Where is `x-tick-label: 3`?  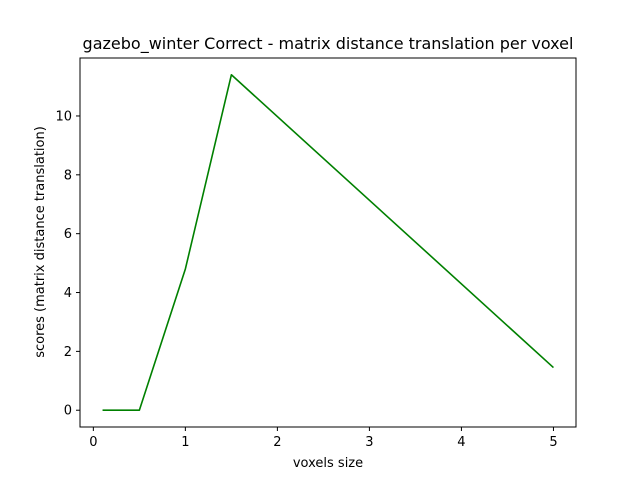
x-tick-label: 3 is located at coordinates (369, 442).